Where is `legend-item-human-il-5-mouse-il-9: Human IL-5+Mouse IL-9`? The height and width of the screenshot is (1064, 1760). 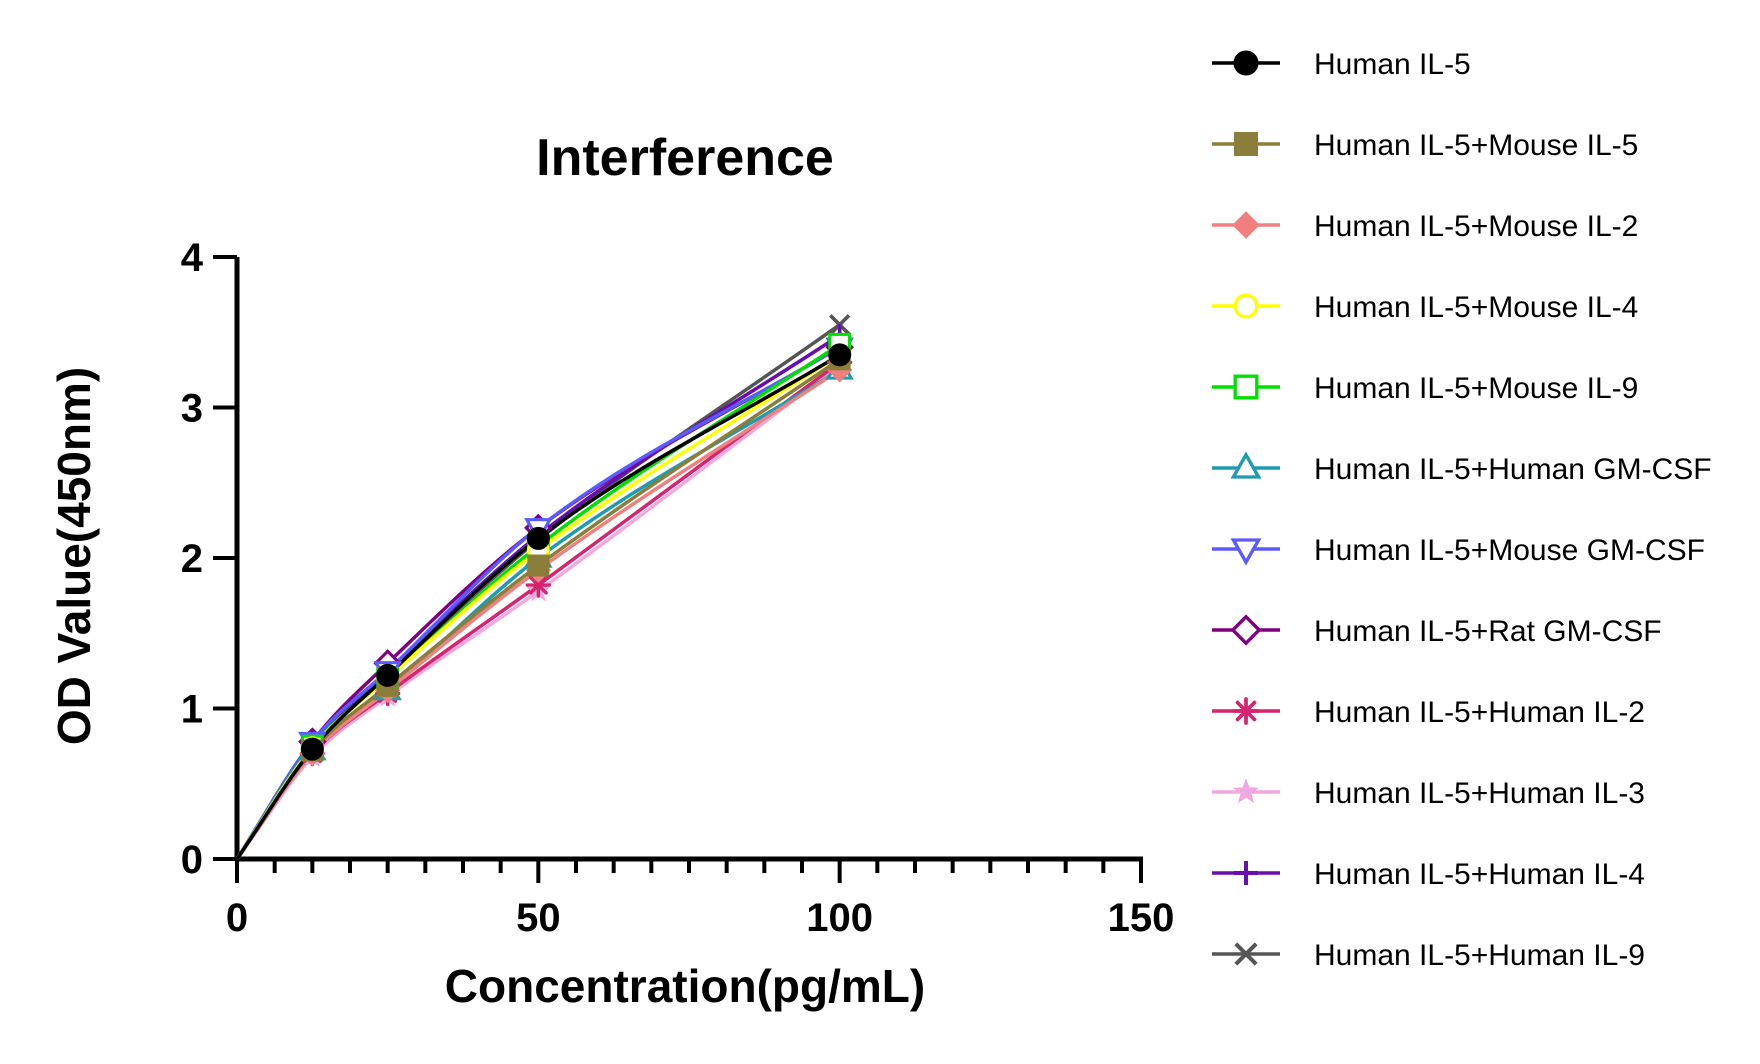 legend-item-human-il-5-mouse-il-9: Human IL-5+Mouse IL-9 is located at coordinates (1425, 388).